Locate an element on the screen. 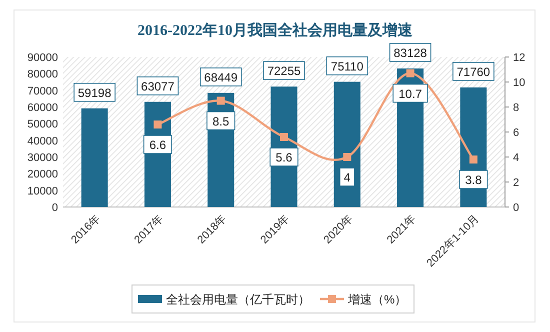 The height and width of the screenshot is (332, 550). y-tick-label: 10000 is located at coordinates (42, 191).